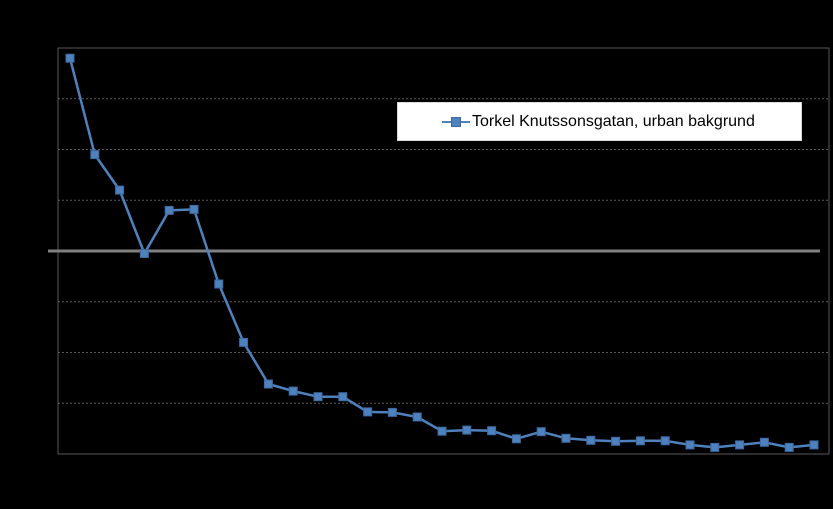 The width and height of the screenshot is (833, 509). Describe the element at coordinates (456, 122) in the screenshot. I see `legend-line-square-marker-icon` at that location.